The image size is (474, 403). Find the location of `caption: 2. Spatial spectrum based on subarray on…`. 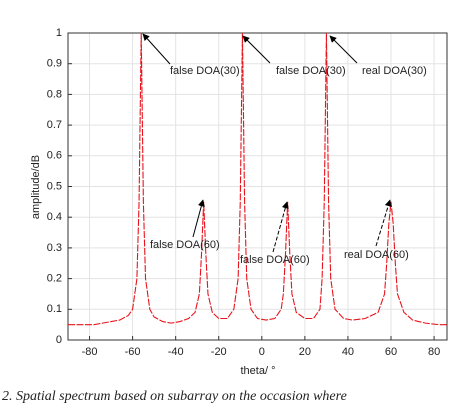

caption: 2. Spatial spectrum based on subarray on… is located at coordinates (174, 396).